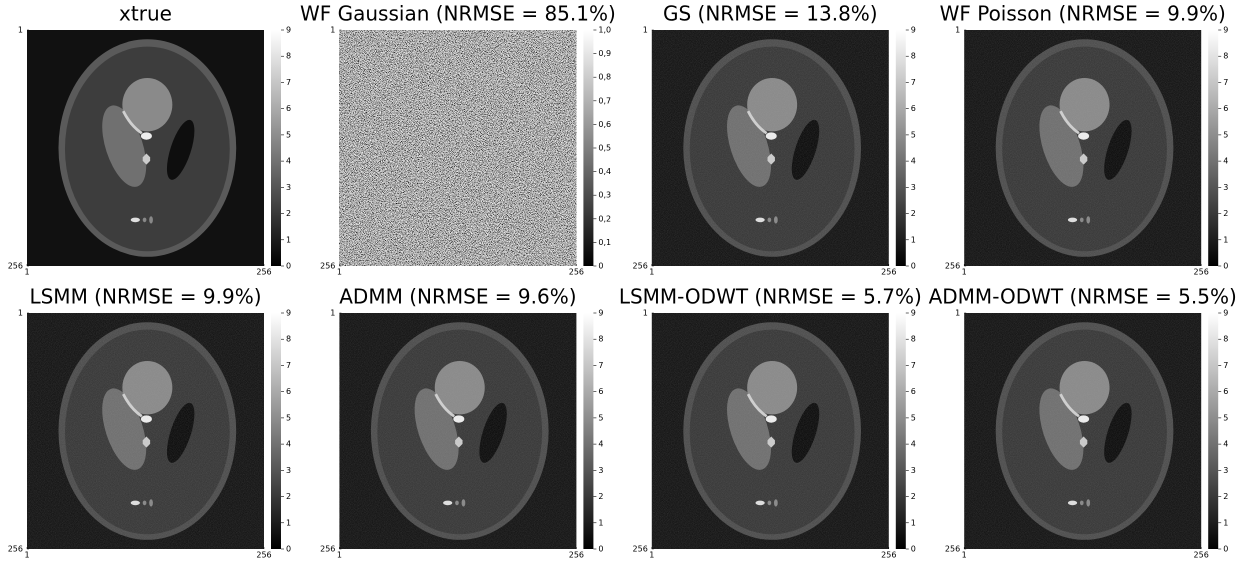 This screenshot has width=1247, height=563. Describe the element at coordinates (132, 122) in the screenshot. I see `phantom-edge` at that location.